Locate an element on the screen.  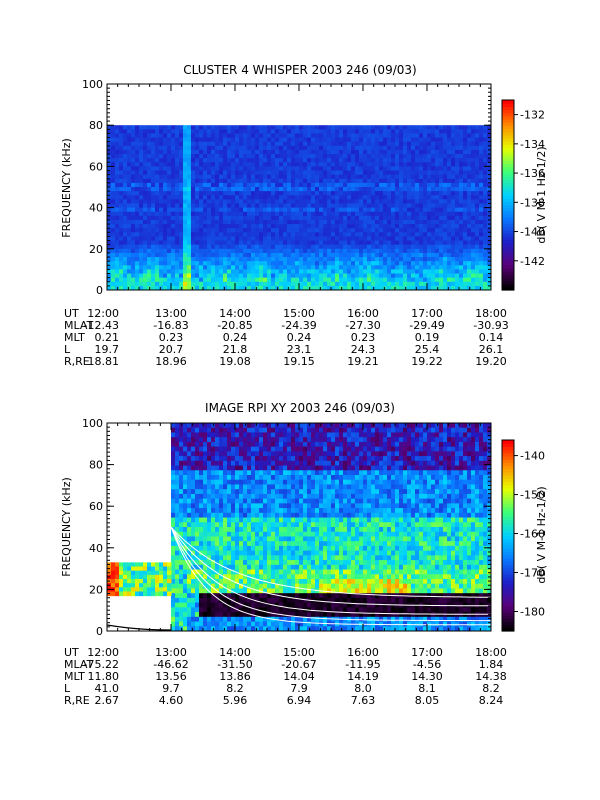
colorbar-frame is located at coordinates (508, 195).